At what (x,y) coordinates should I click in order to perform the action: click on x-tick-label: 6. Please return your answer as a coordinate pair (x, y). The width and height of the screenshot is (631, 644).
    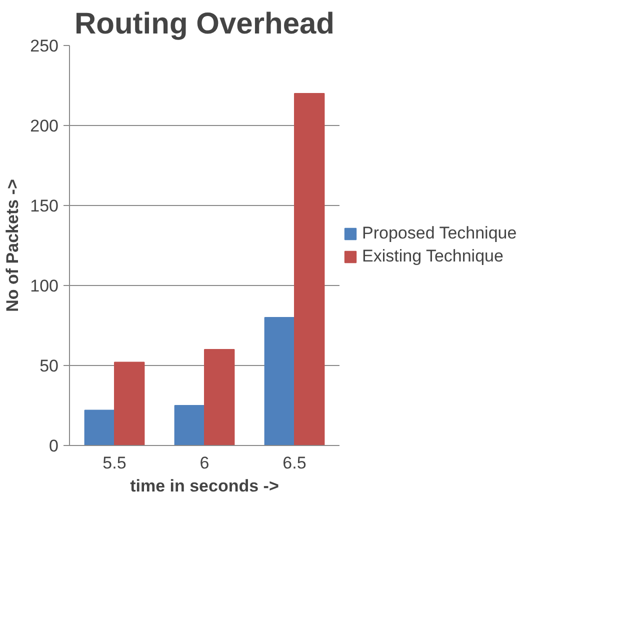
    Looking at the image, I should click on (205, 463).